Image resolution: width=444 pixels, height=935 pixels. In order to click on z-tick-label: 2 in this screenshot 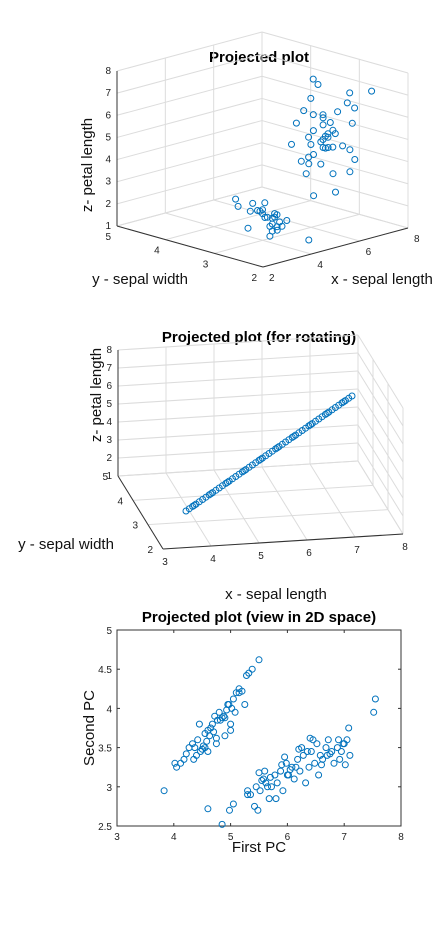, I will do `click(108, 204)`.